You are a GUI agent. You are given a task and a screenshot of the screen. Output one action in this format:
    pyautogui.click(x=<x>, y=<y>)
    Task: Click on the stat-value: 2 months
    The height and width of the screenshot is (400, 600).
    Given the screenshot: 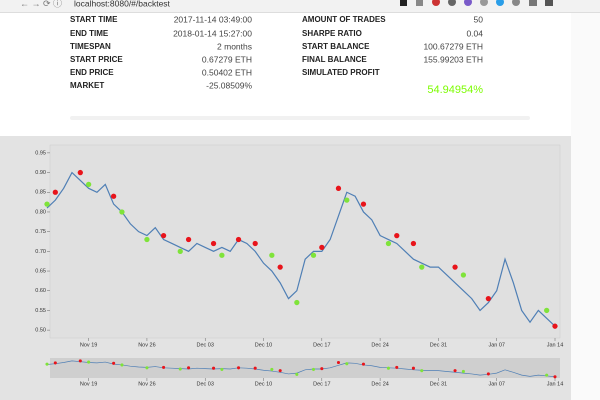 What is the action you would take?
    pyautogui.click(x=234, y=46)
    